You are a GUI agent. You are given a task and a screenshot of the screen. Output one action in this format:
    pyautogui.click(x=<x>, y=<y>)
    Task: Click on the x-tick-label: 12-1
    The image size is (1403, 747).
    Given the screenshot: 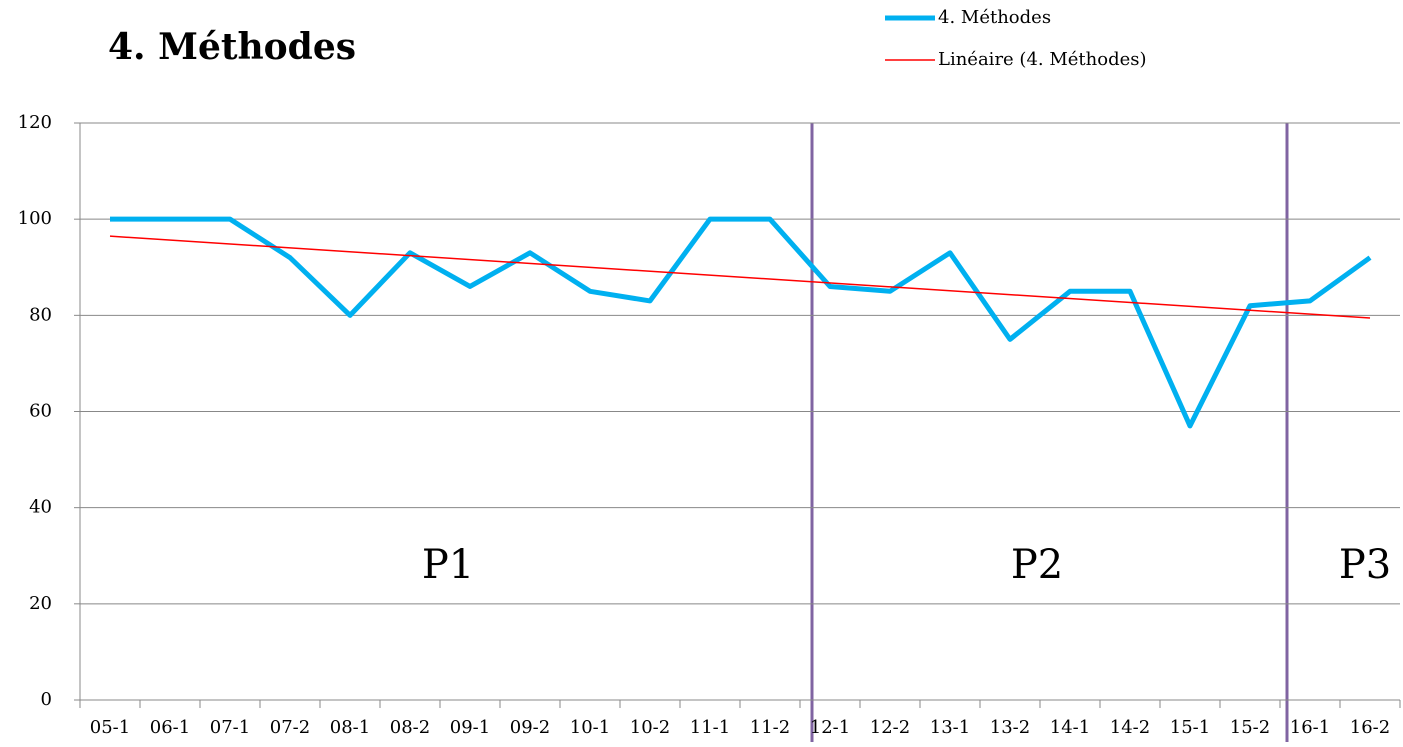 What is the action you would take?
    pyautogui.click(x=830, y=727)
    